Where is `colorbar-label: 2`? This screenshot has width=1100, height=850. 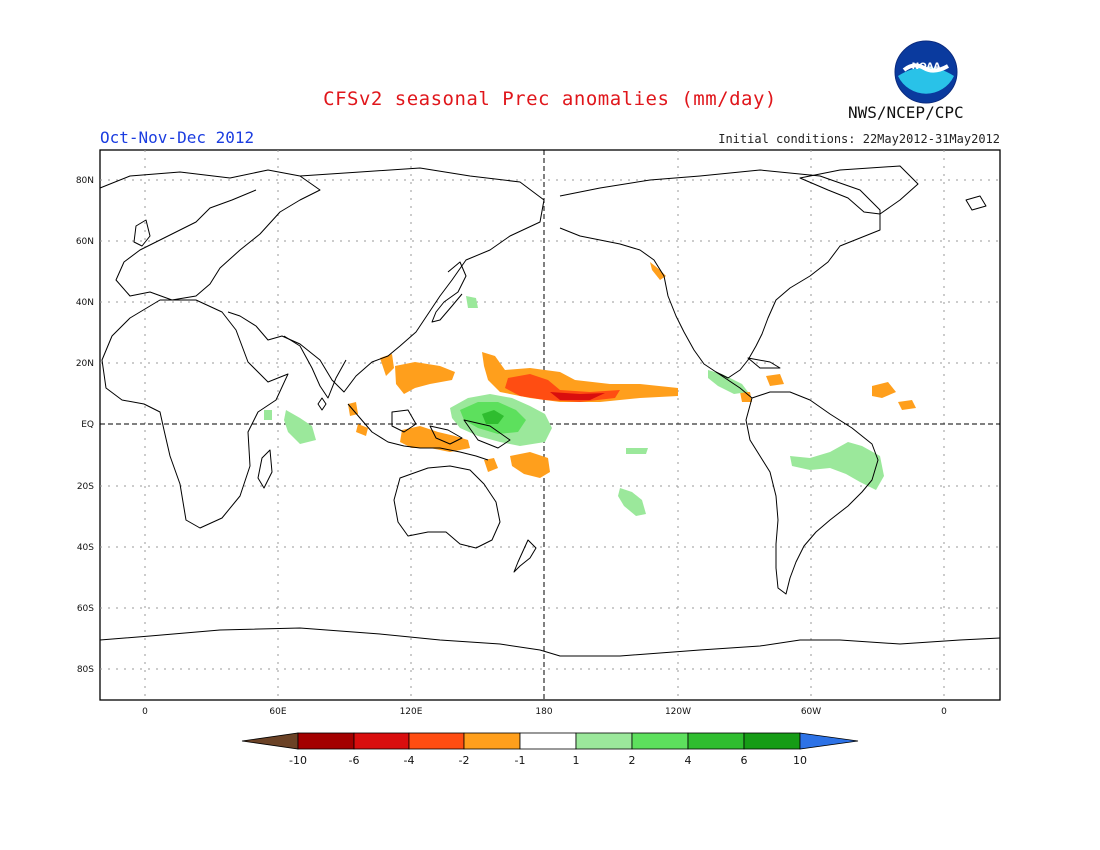 colorbar-label: 2 is located at coordinates (632, 760).